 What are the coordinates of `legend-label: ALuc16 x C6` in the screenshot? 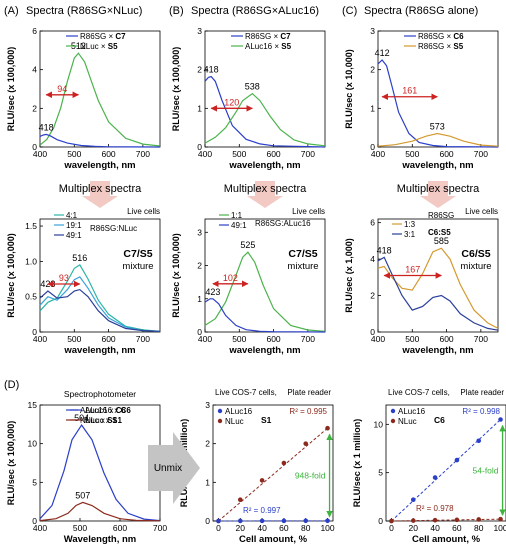 It's located at (108, 410).